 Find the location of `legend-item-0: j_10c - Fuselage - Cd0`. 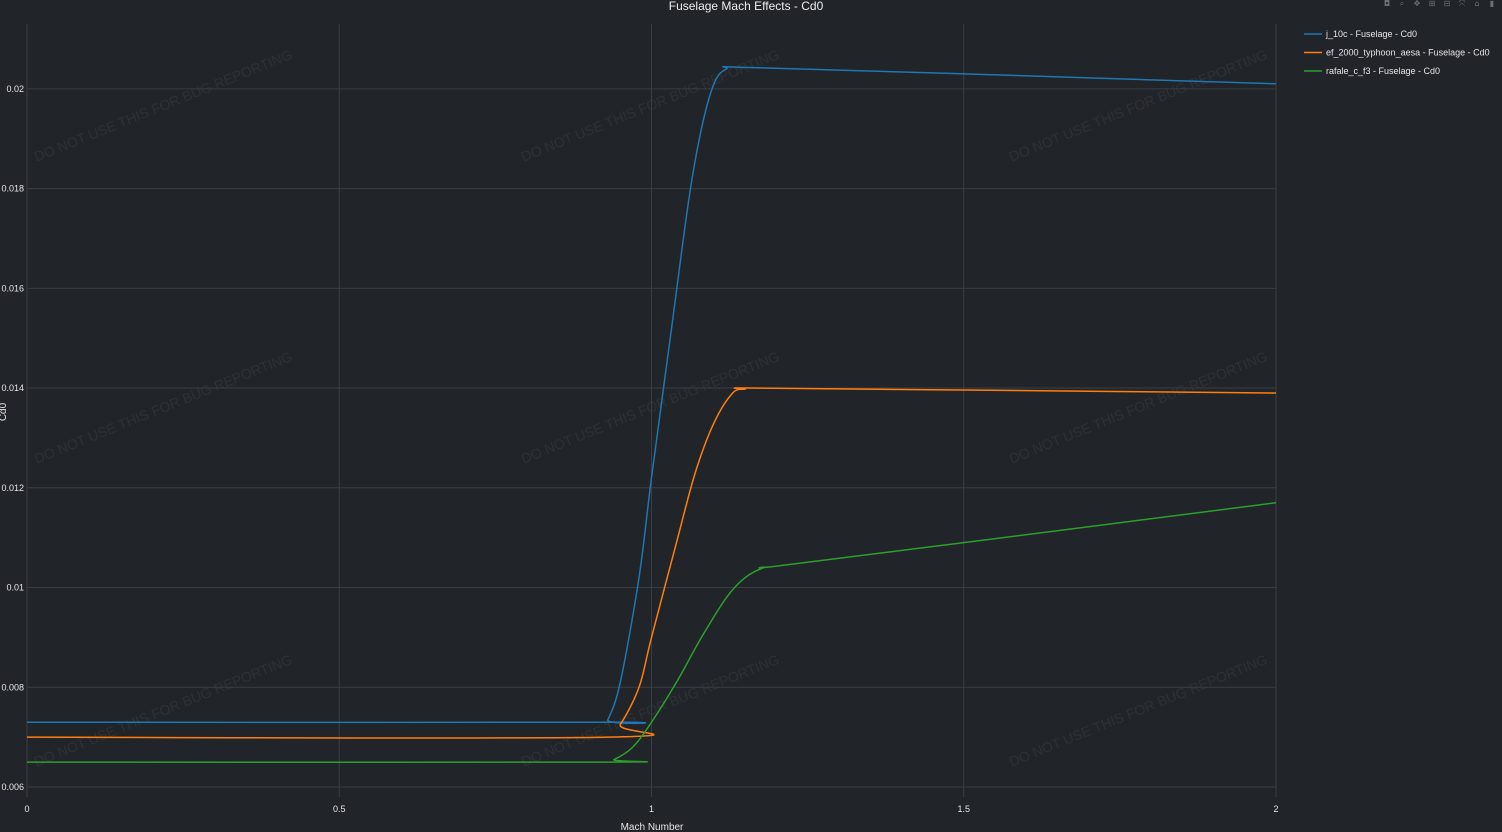

legend-item-0: j_10c - Fuselage - Cd0 is located at coordinates (1360, 34).